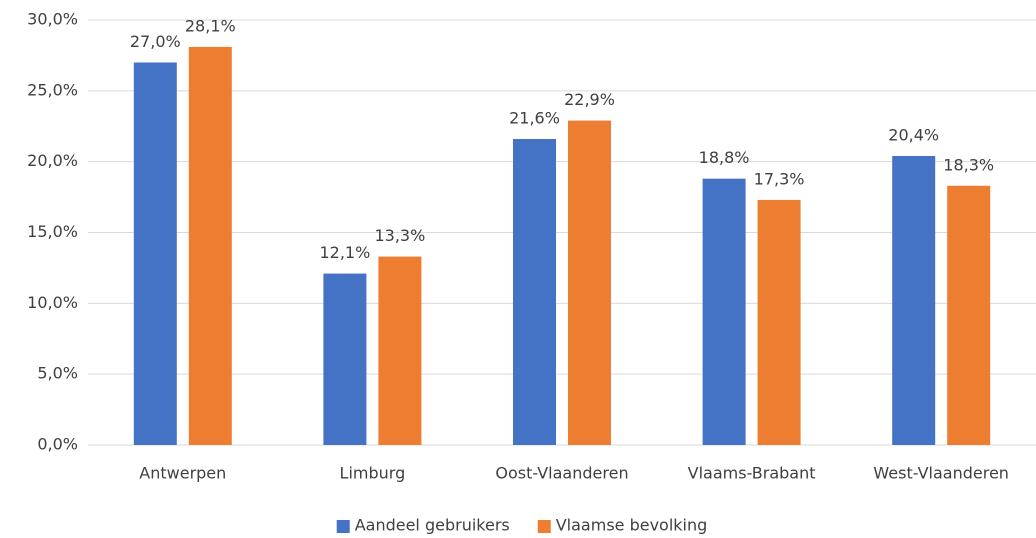 The width and height of the screenshot is (1036, 538). I want to click on data-label: 27,0%, so click(155, 41).